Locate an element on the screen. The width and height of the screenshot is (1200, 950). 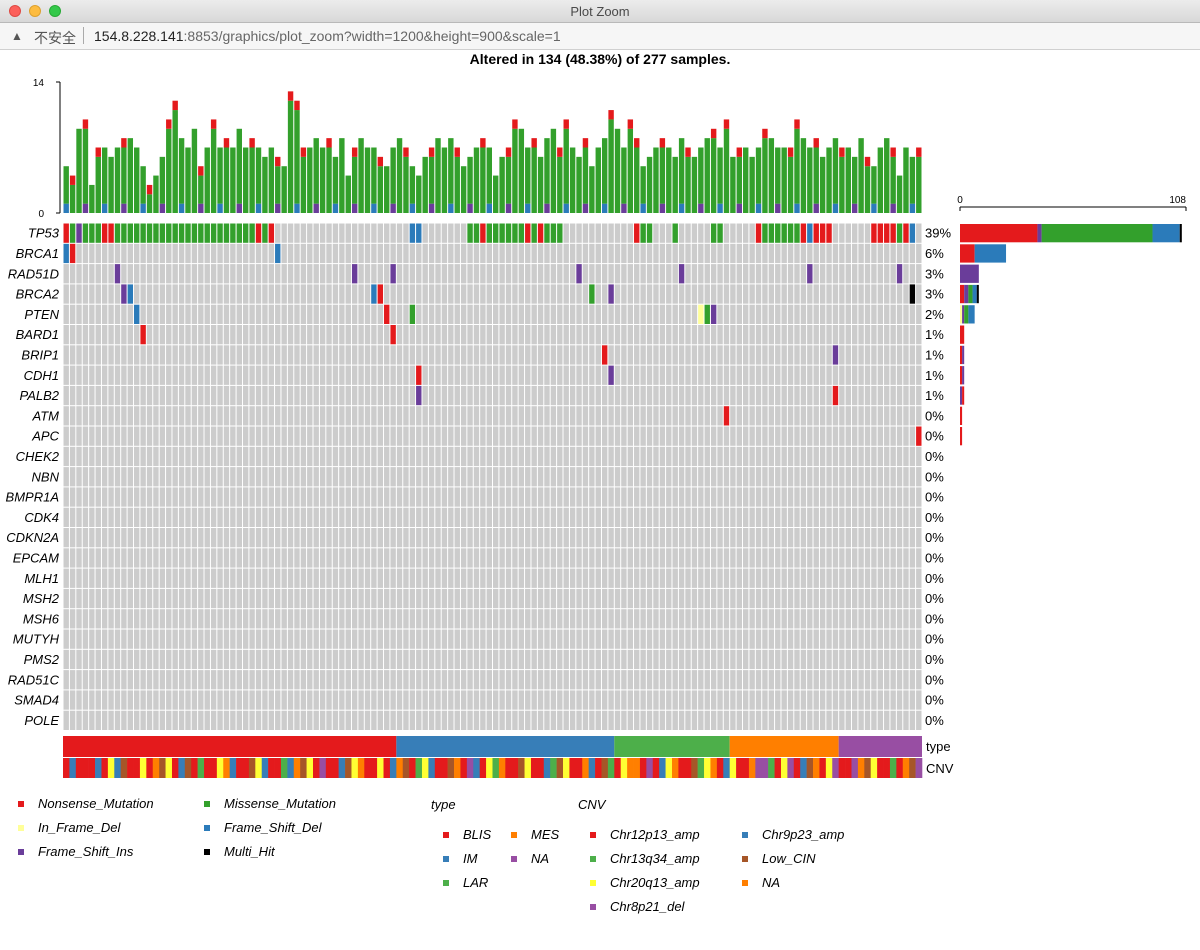
minimize-window-button is located at coordinates (35, 11).